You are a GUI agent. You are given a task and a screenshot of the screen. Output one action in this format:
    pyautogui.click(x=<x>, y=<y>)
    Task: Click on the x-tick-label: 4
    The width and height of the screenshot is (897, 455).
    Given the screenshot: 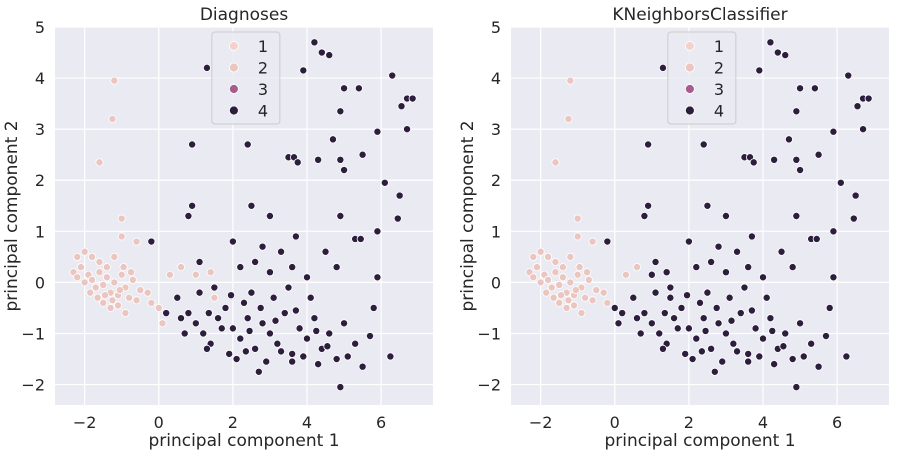 What is the action you would take?
    pyautogui.click(x=307, y=422)
    